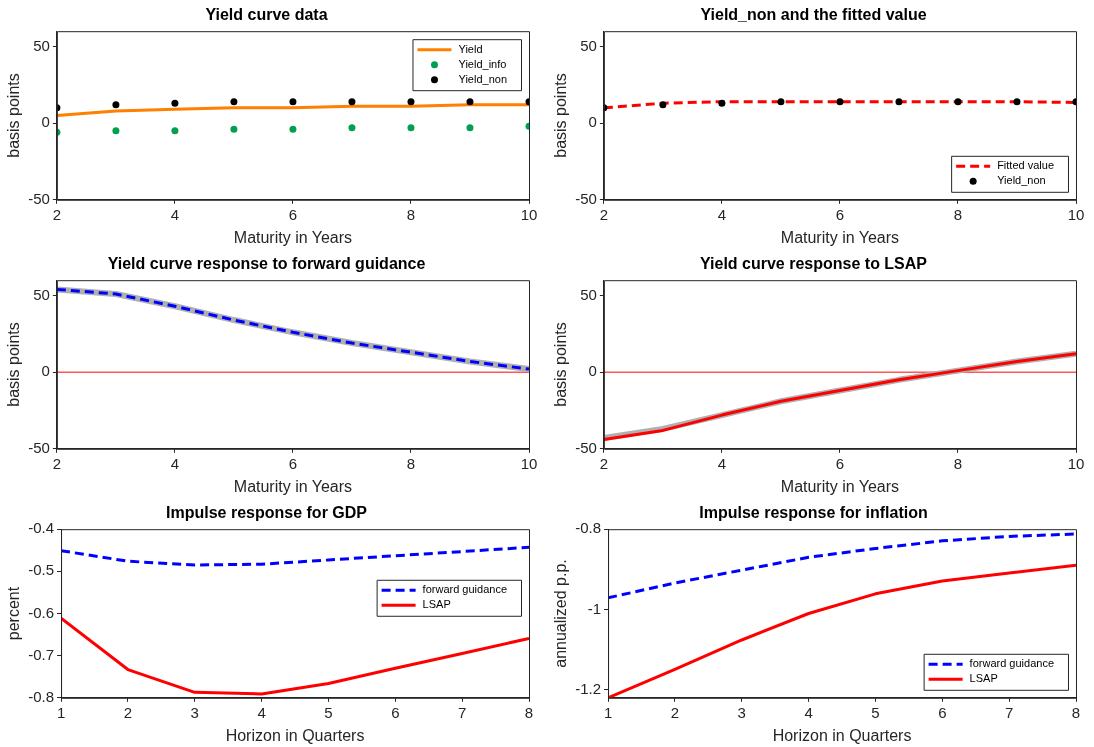  Describe the element at coordinates (561, 613) in the screenshot. I see `y-axis-title: annualized p.p.` at that location.